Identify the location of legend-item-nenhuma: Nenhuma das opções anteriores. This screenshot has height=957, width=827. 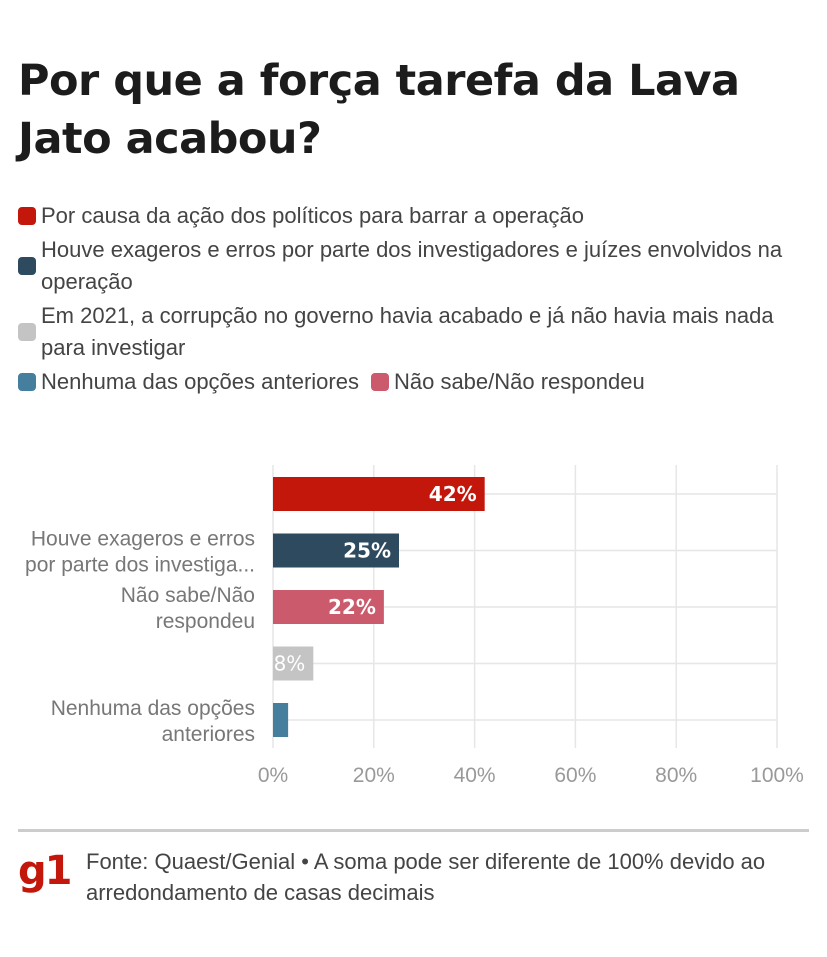
(188, 382).